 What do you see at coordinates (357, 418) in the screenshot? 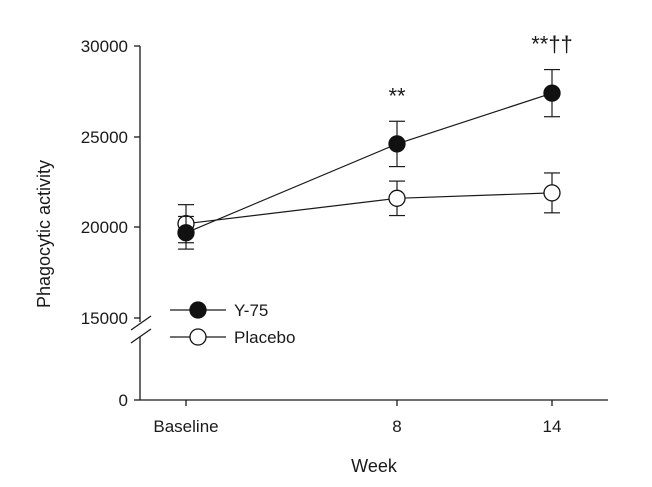
I see `x-ticks: Baseline 8 14` at bounding box center [357, 418].